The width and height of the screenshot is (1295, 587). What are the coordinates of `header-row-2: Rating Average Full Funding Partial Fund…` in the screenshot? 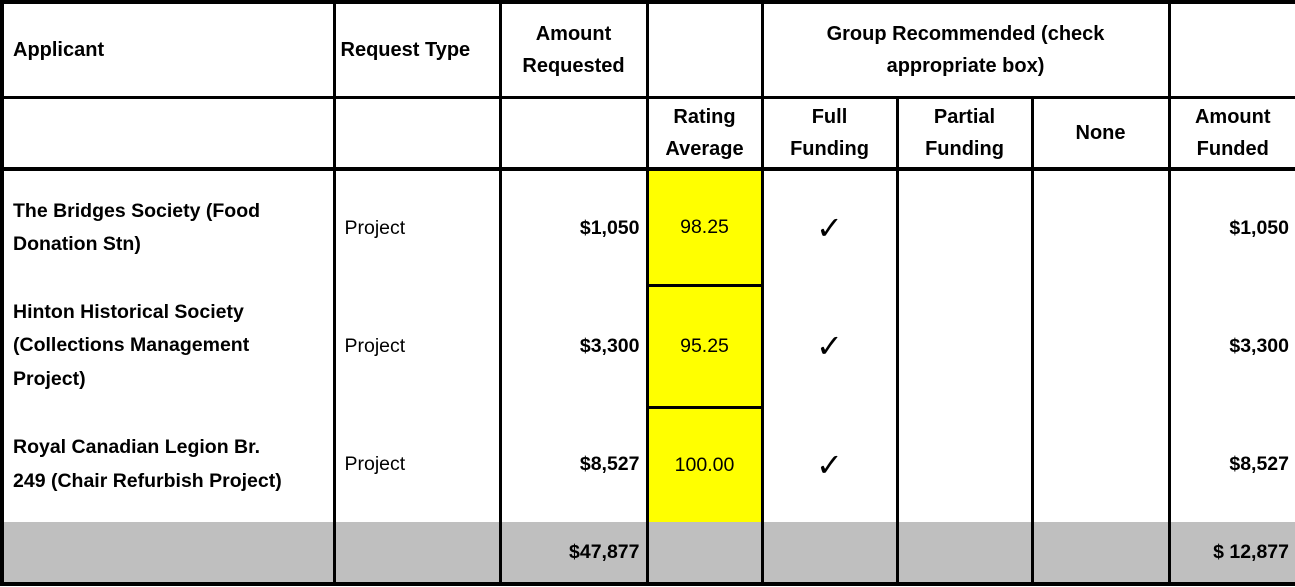 It's located at (647, 134).